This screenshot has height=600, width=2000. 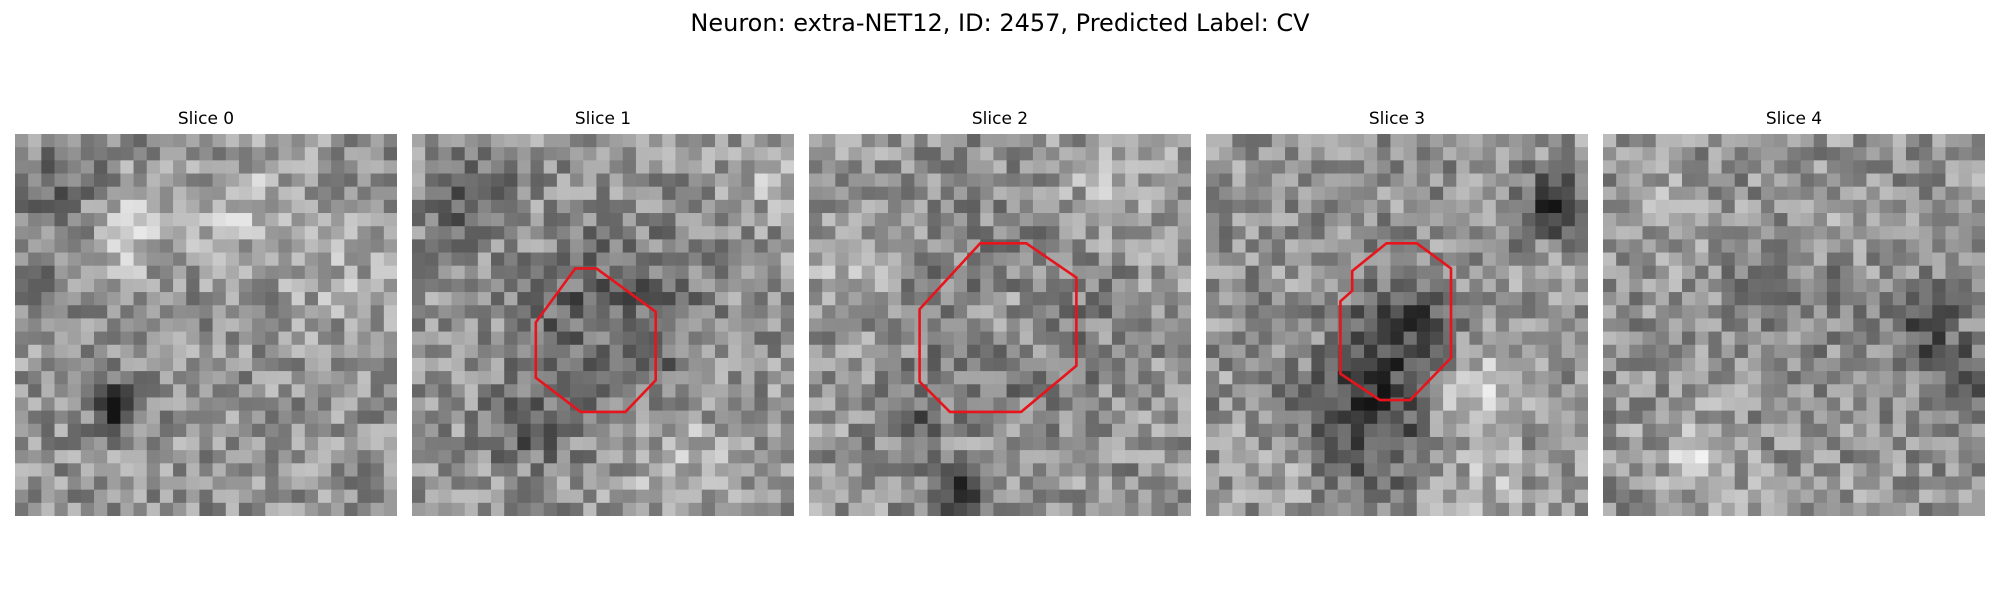 I want to click on slice-title-1: Slice 1, so click(x=603, y=119).